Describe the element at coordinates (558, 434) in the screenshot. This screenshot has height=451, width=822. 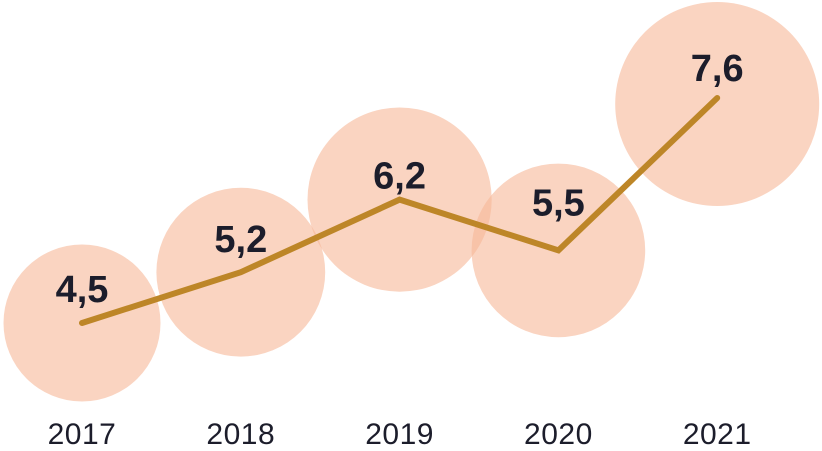
I see `x-axis-label-2020: 2020` at that location.